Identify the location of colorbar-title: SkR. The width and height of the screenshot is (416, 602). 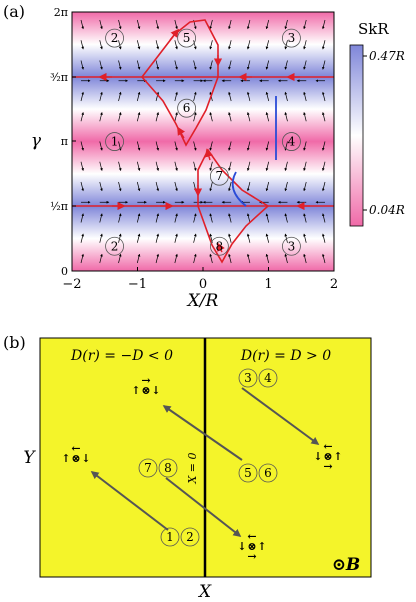
(373, 29).